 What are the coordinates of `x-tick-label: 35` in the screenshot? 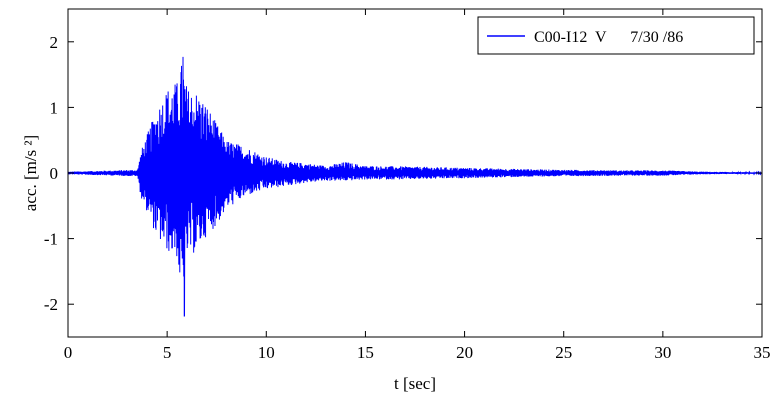 It's located at (762, 352).